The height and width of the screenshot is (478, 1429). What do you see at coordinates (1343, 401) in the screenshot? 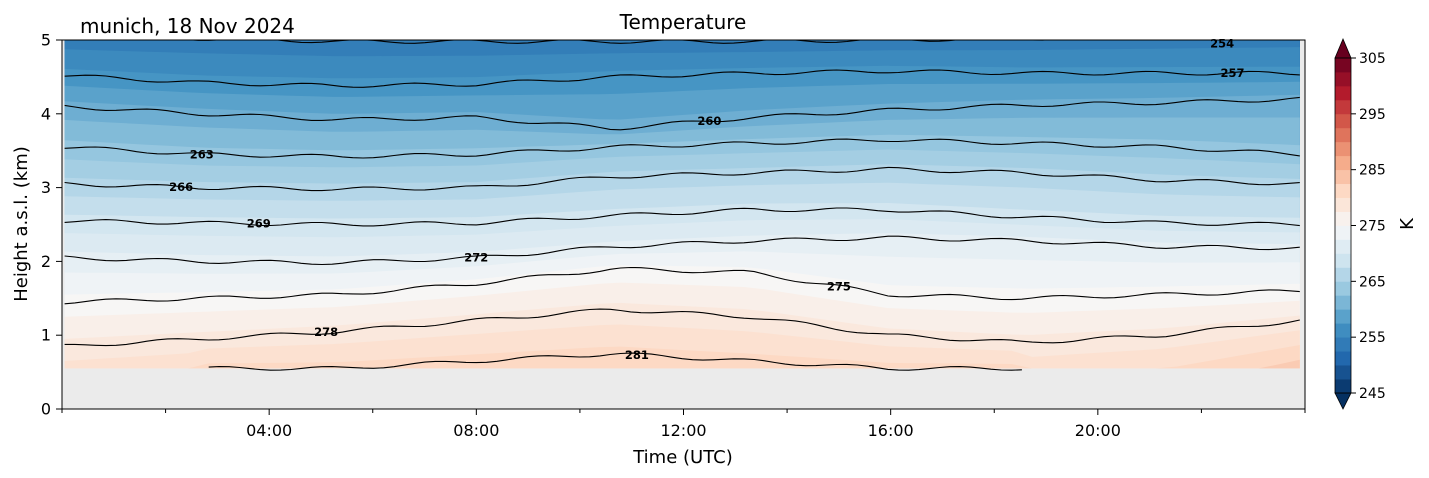
I see `colorbar-extend-min` at bounding box center [1343, 401].